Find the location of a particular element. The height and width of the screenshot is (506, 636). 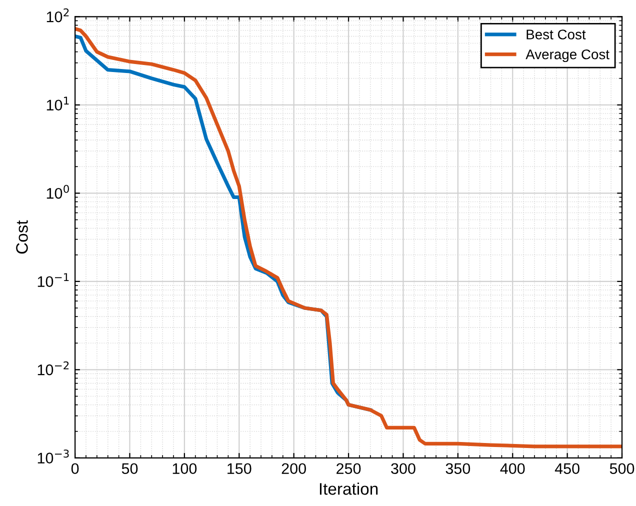

y-tick-label: 10$^{1}$ is located at coordinates (57, 103).